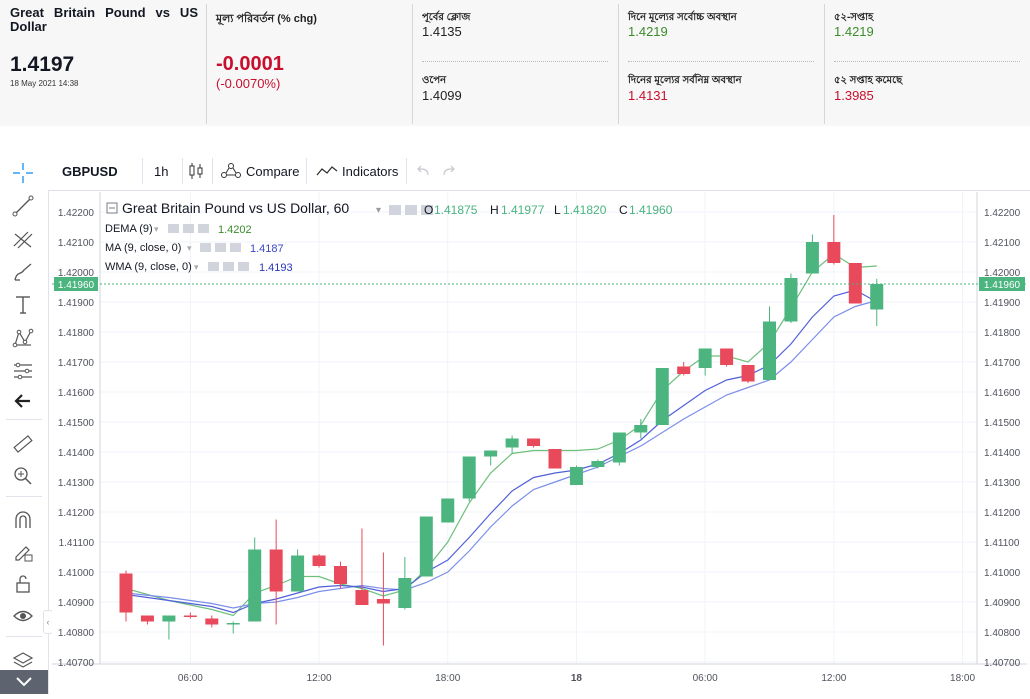  What do you see at coordinates (76, 663) in the screenshot?
I see `price-tick-label: 1.40700` at bounding box center [76, 663].